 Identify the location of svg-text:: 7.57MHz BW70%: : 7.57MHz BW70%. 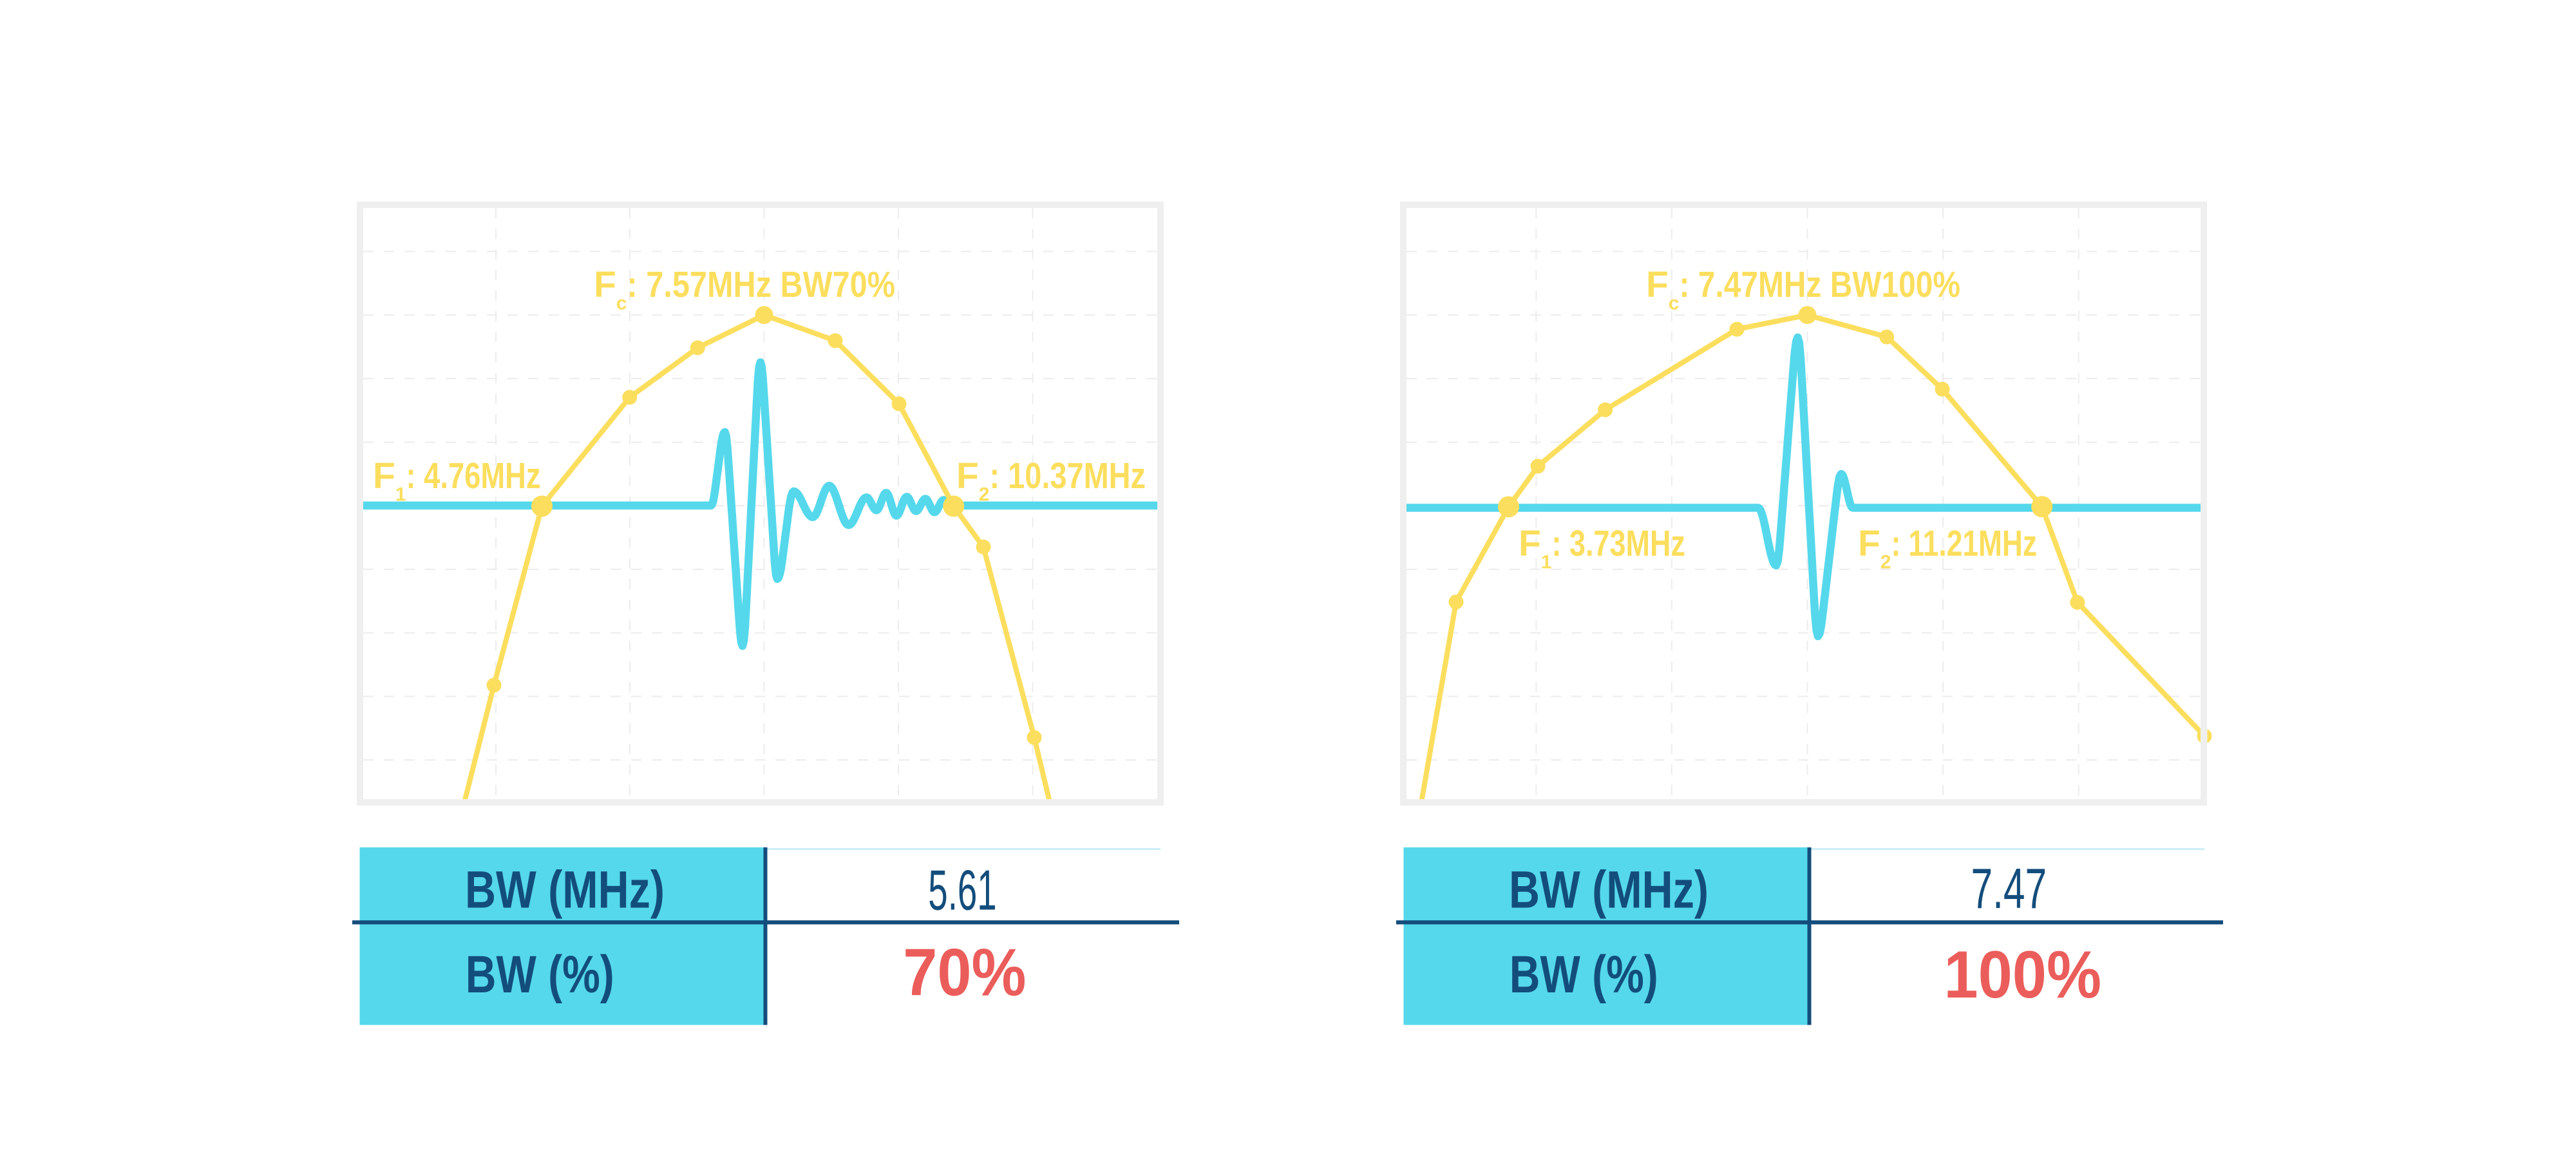
(761, 284).